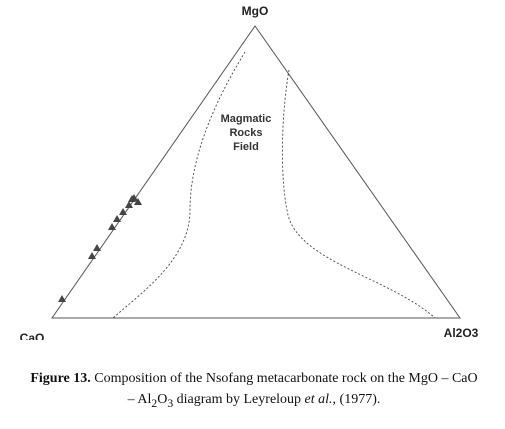  I want to click on caption-text-3: O, so click(162, 399).